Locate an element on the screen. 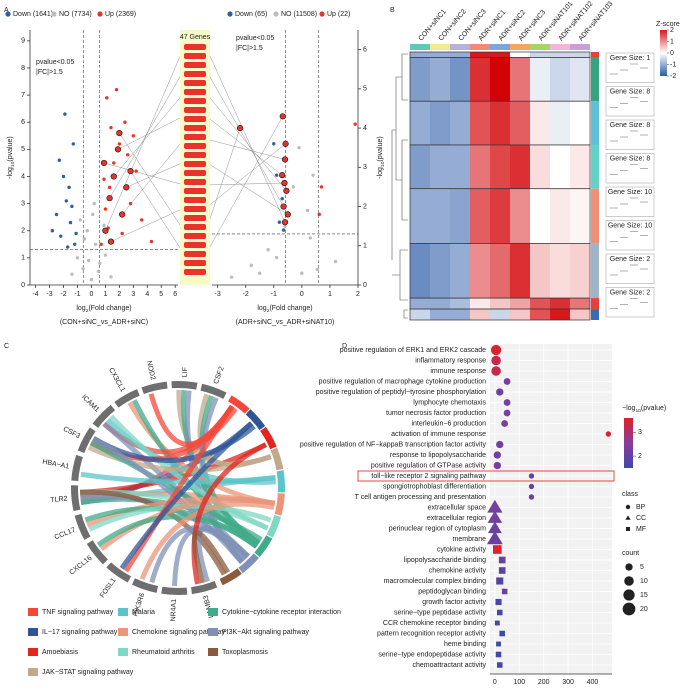 This screenshot has height=694, width=685. y-axis-label-part: (pvalue) is located at coordinates (10, 148).